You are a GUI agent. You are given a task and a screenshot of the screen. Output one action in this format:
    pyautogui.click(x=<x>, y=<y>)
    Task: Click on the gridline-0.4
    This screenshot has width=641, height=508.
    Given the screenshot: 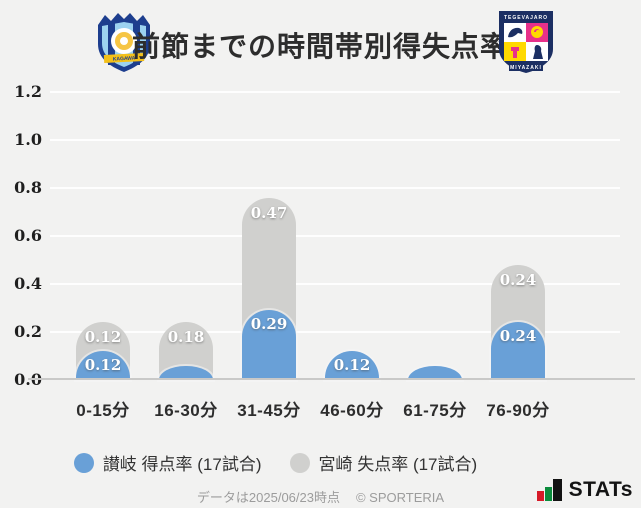 What is the action you would take?
    pyautogui.click(x=335, y=284)
    